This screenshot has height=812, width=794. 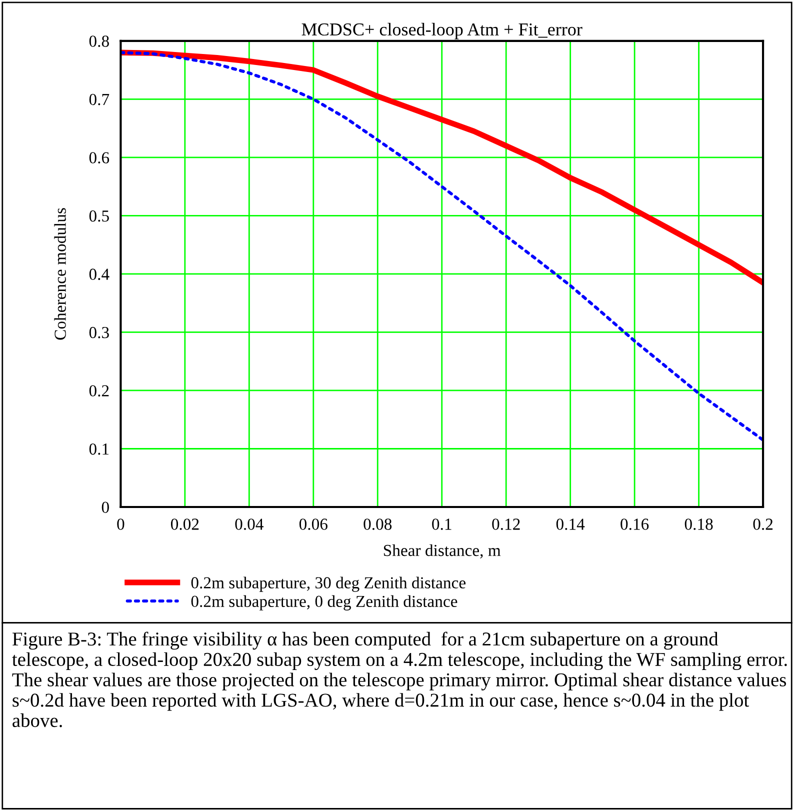 I want to click on text: Figure B-3: The fringe visibility α has been computed for a 21cm subaperture on a ground telescope, a closed-loop 20x20 subap system on a 4.2m telescope, including the WF sampling error. The shear values are those projected on the telescope primary mirror. Optimal shear distance values s~0.2d have been reported with LGS-AO, where d=0.21m in our case, hence s~0.04 in the plot above., so click(x=399, y=680).